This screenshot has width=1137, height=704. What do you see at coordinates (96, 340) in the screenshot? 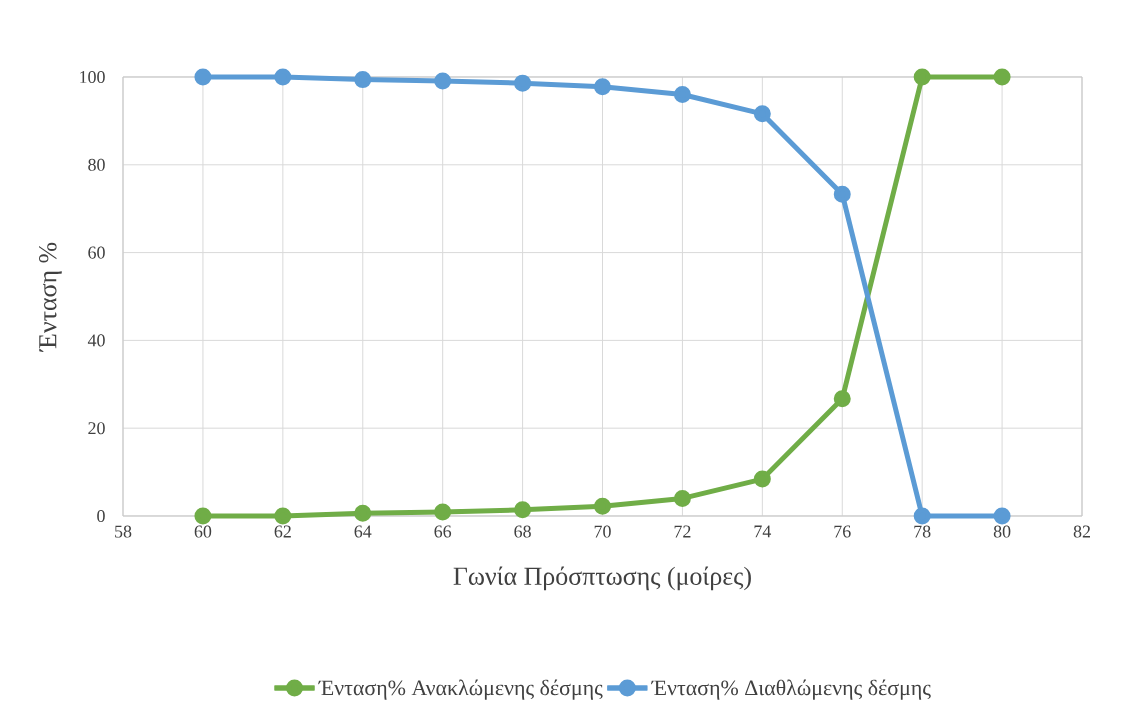
I see `y-tick-label: 40` at bounding box center [96, 340].